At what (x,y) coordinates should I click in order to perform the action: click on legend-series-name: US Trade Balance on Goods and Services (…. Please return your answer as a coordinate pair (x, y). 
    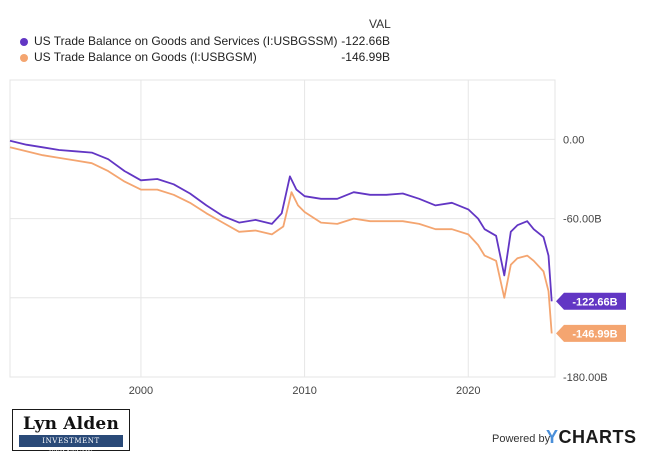
    Looking at the image, I should click on (186, 41).